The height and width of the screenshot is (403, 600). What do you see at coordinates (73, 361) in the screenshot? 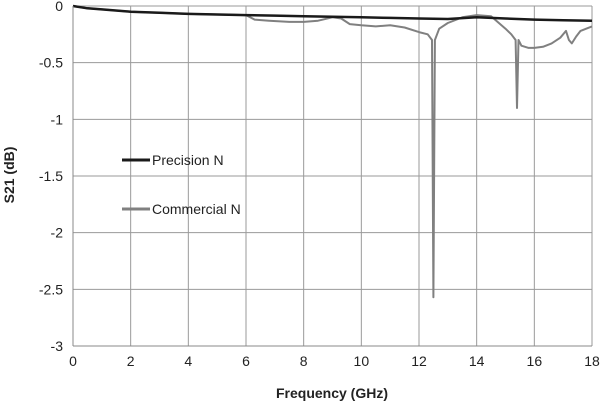
I see `x-tick-label-0: 0` at bounding box center [73, 361].